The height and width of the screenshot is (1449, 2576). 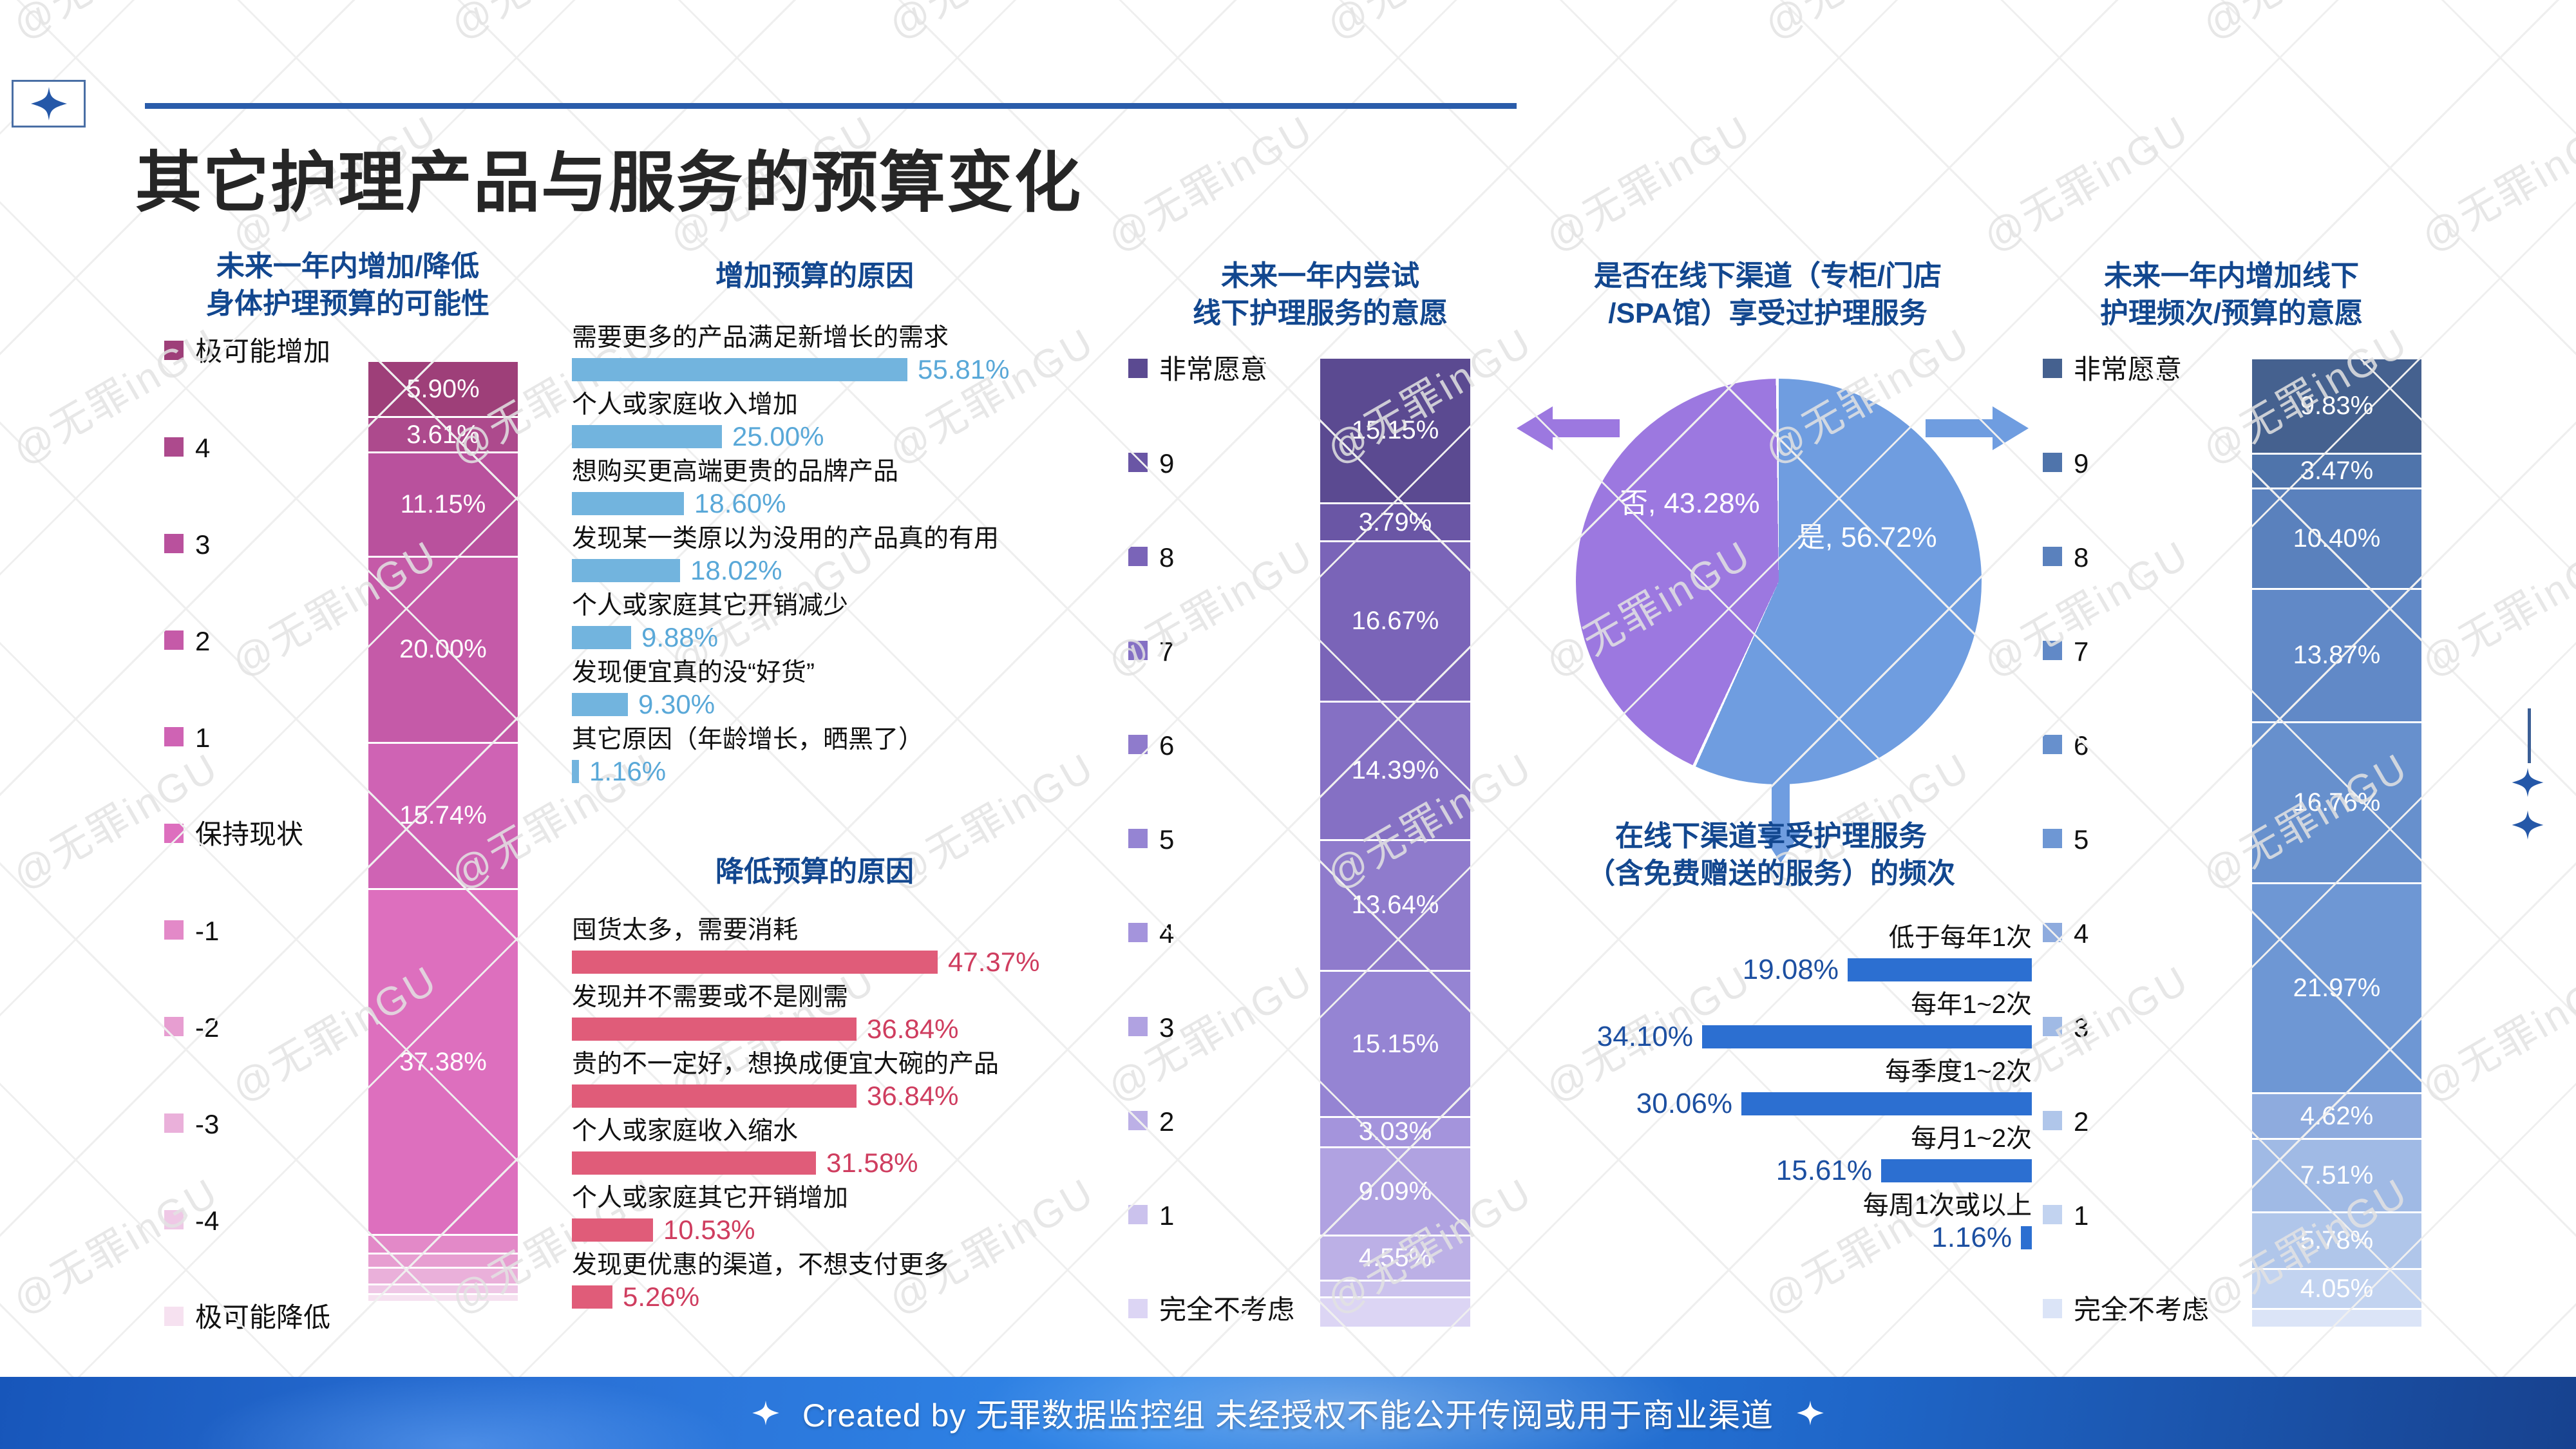 I want to click on stack-segment-value: 15.74%, so click(x=443, y=815).